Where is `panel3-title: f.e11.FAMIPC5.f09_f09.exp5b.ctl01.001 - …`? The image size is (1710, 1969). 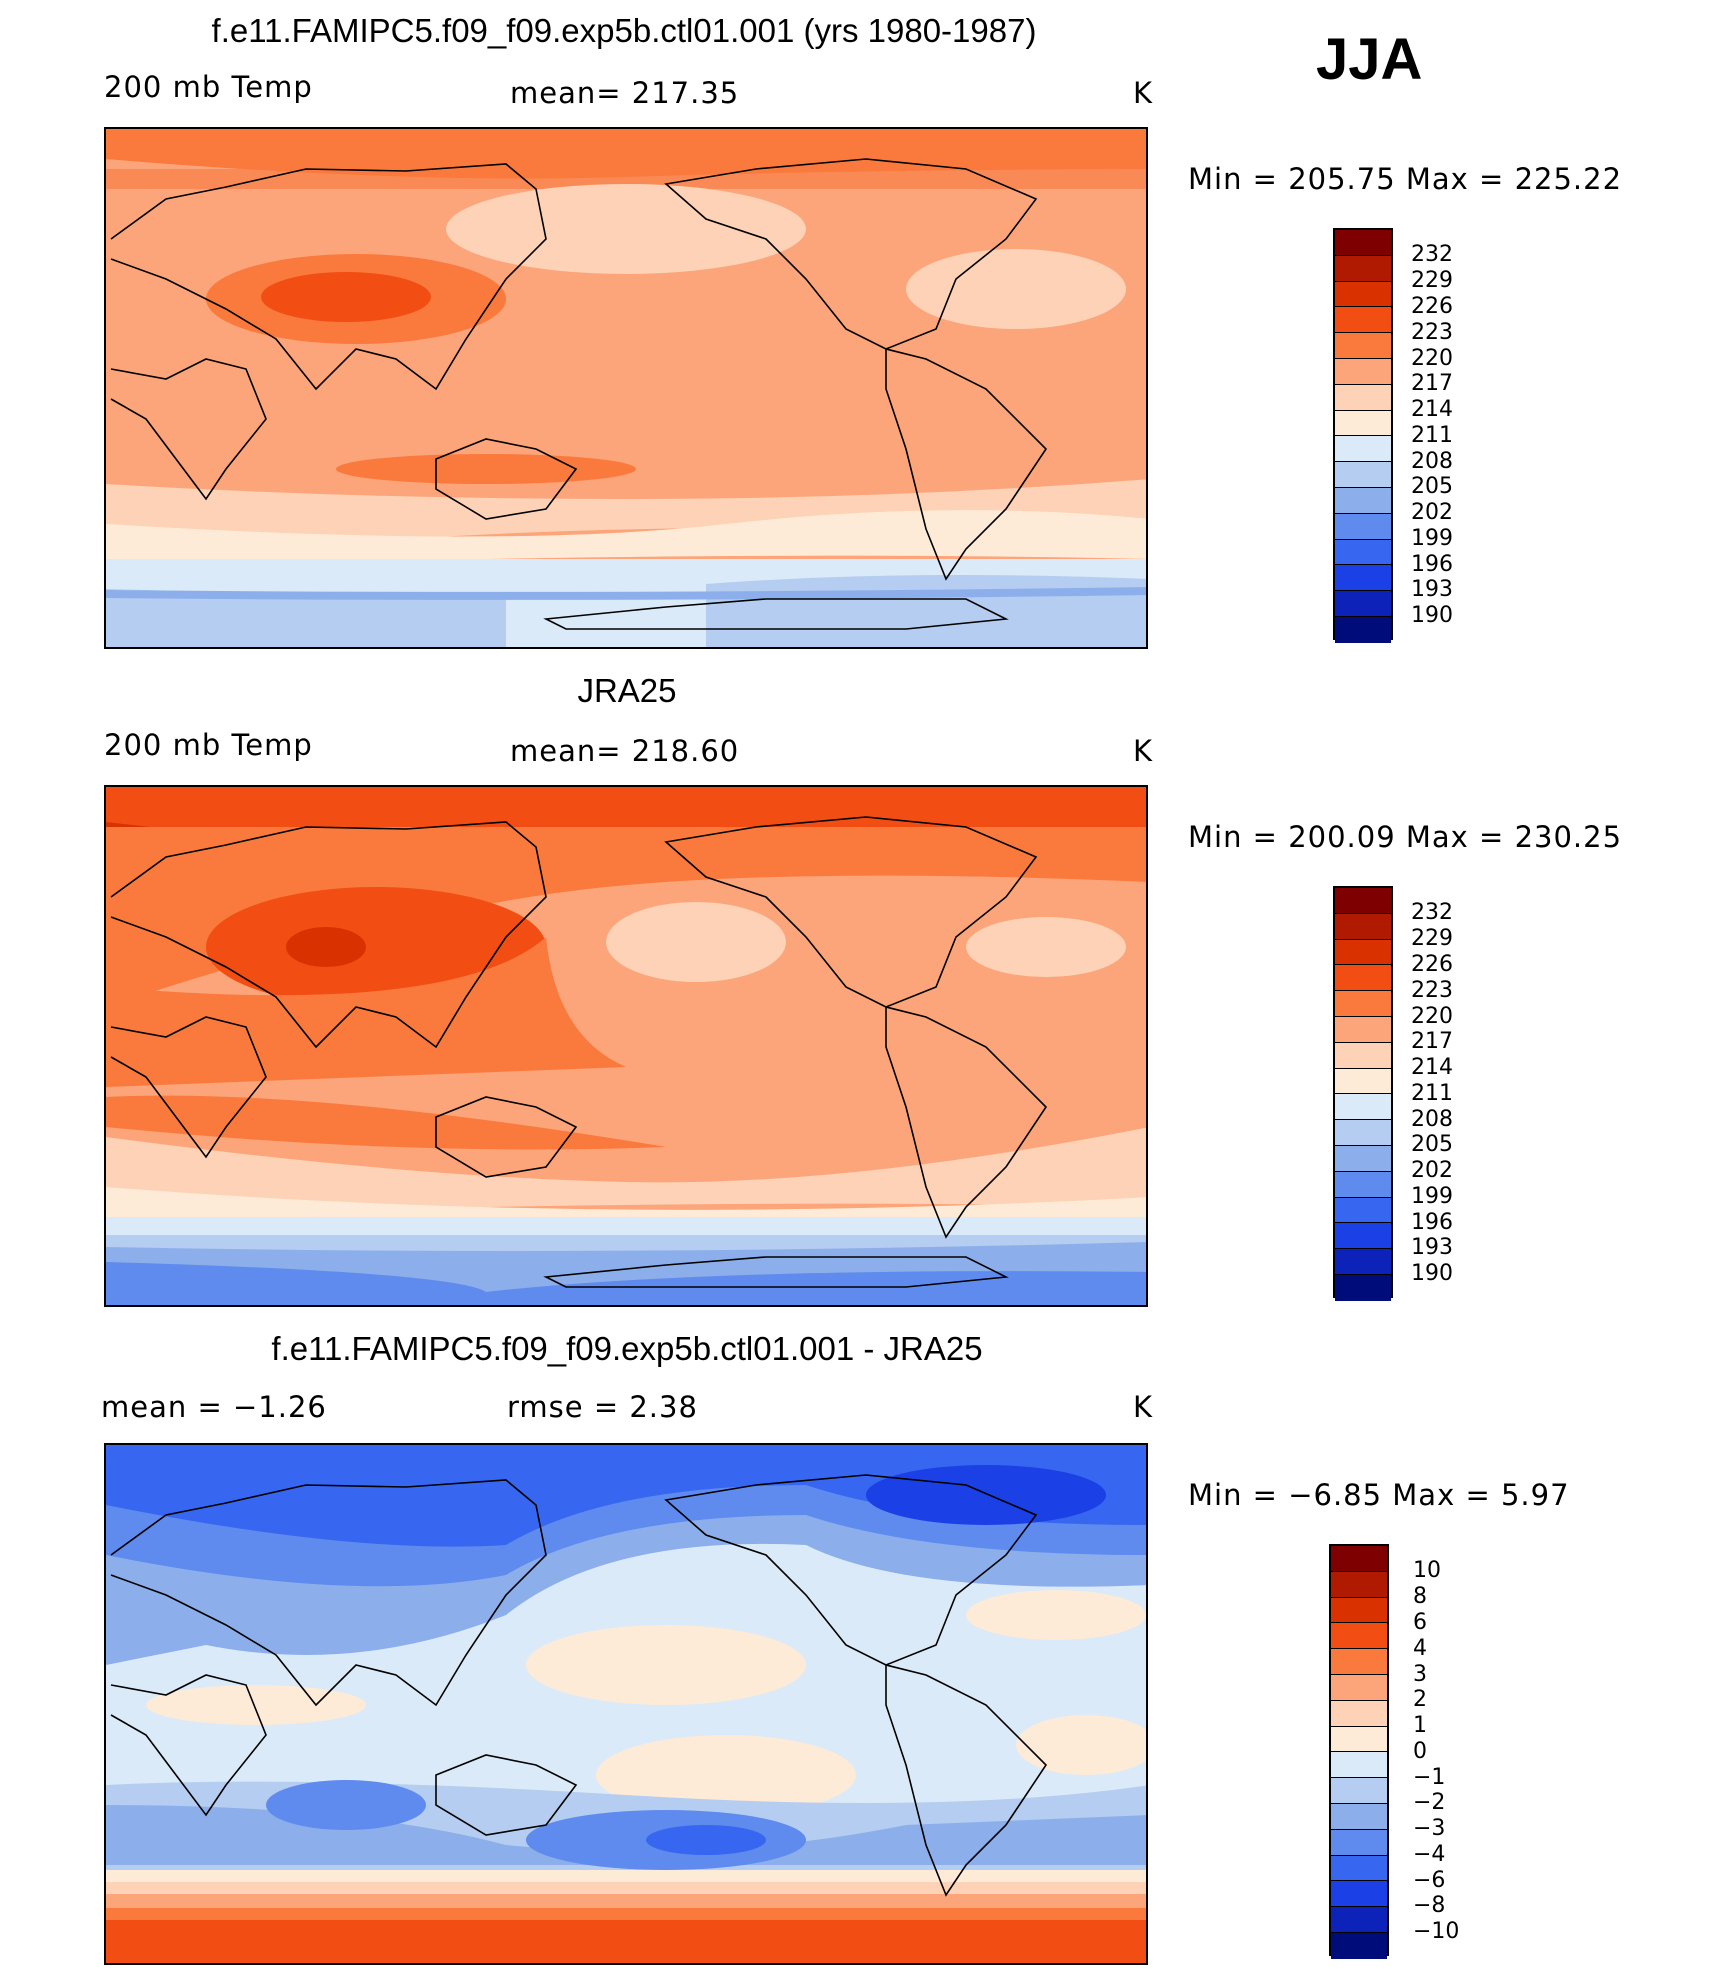 panel3-title: f.e11.FAMIPC5.f09_f09.exp5b.ctl01.001 - … is located at coordinates (627, 1348).